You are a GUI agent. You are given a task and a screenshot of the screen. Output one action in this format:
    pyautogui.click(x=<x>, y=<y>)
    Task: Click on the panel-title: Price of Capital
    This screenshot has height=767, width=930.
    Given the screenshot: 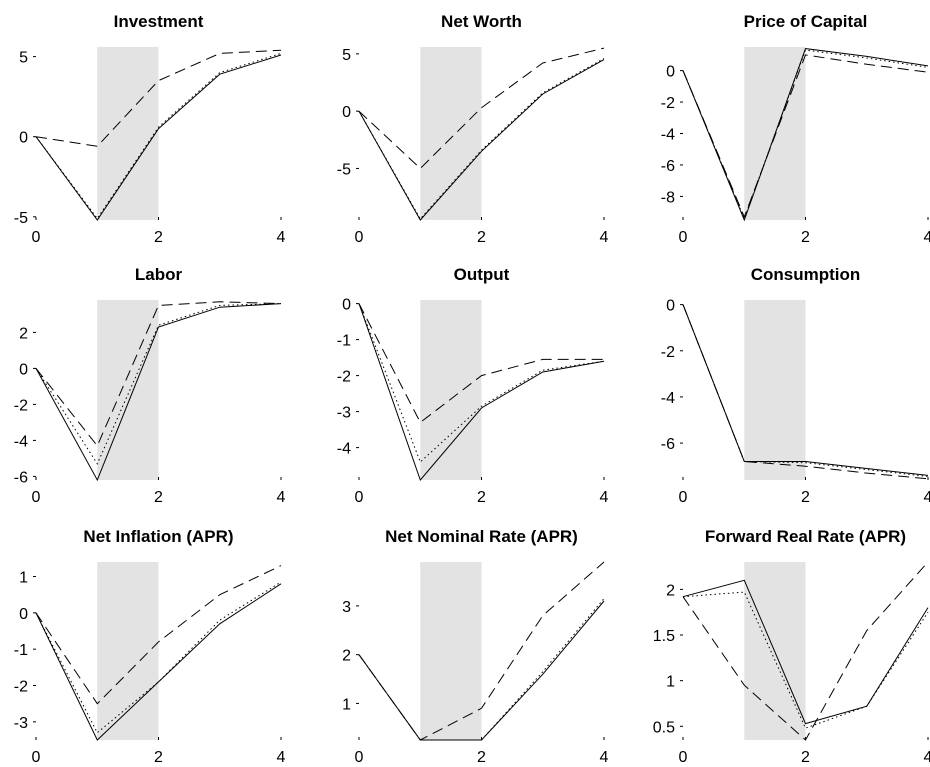 What is the action you would take?
    pyautogui.click(x=806, y=21)
    